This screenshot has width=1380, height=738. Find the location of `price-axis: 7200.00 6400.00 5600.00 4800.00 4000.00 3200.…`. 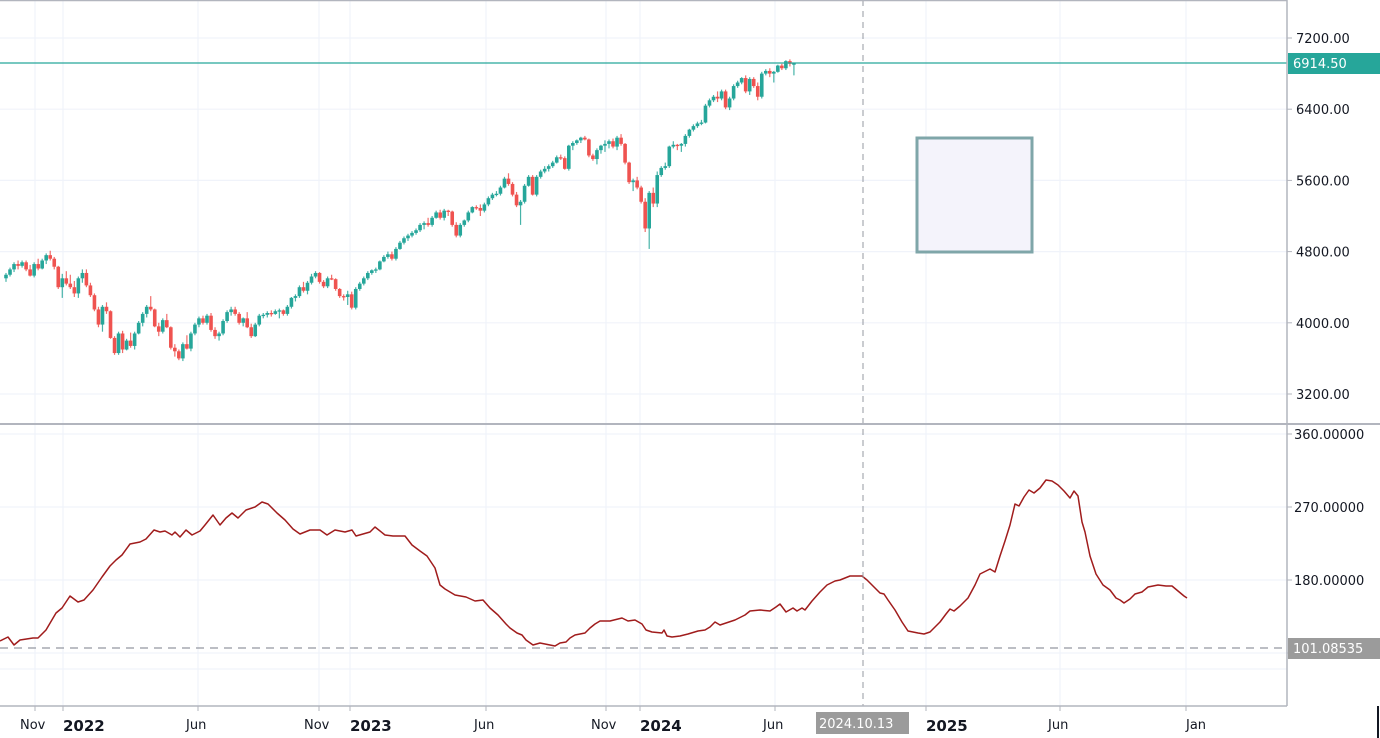

price-axis: 7200.00 6400.00 5600.00 4800.00 4000.00 3200.… is located at coordinates (1318, 217).